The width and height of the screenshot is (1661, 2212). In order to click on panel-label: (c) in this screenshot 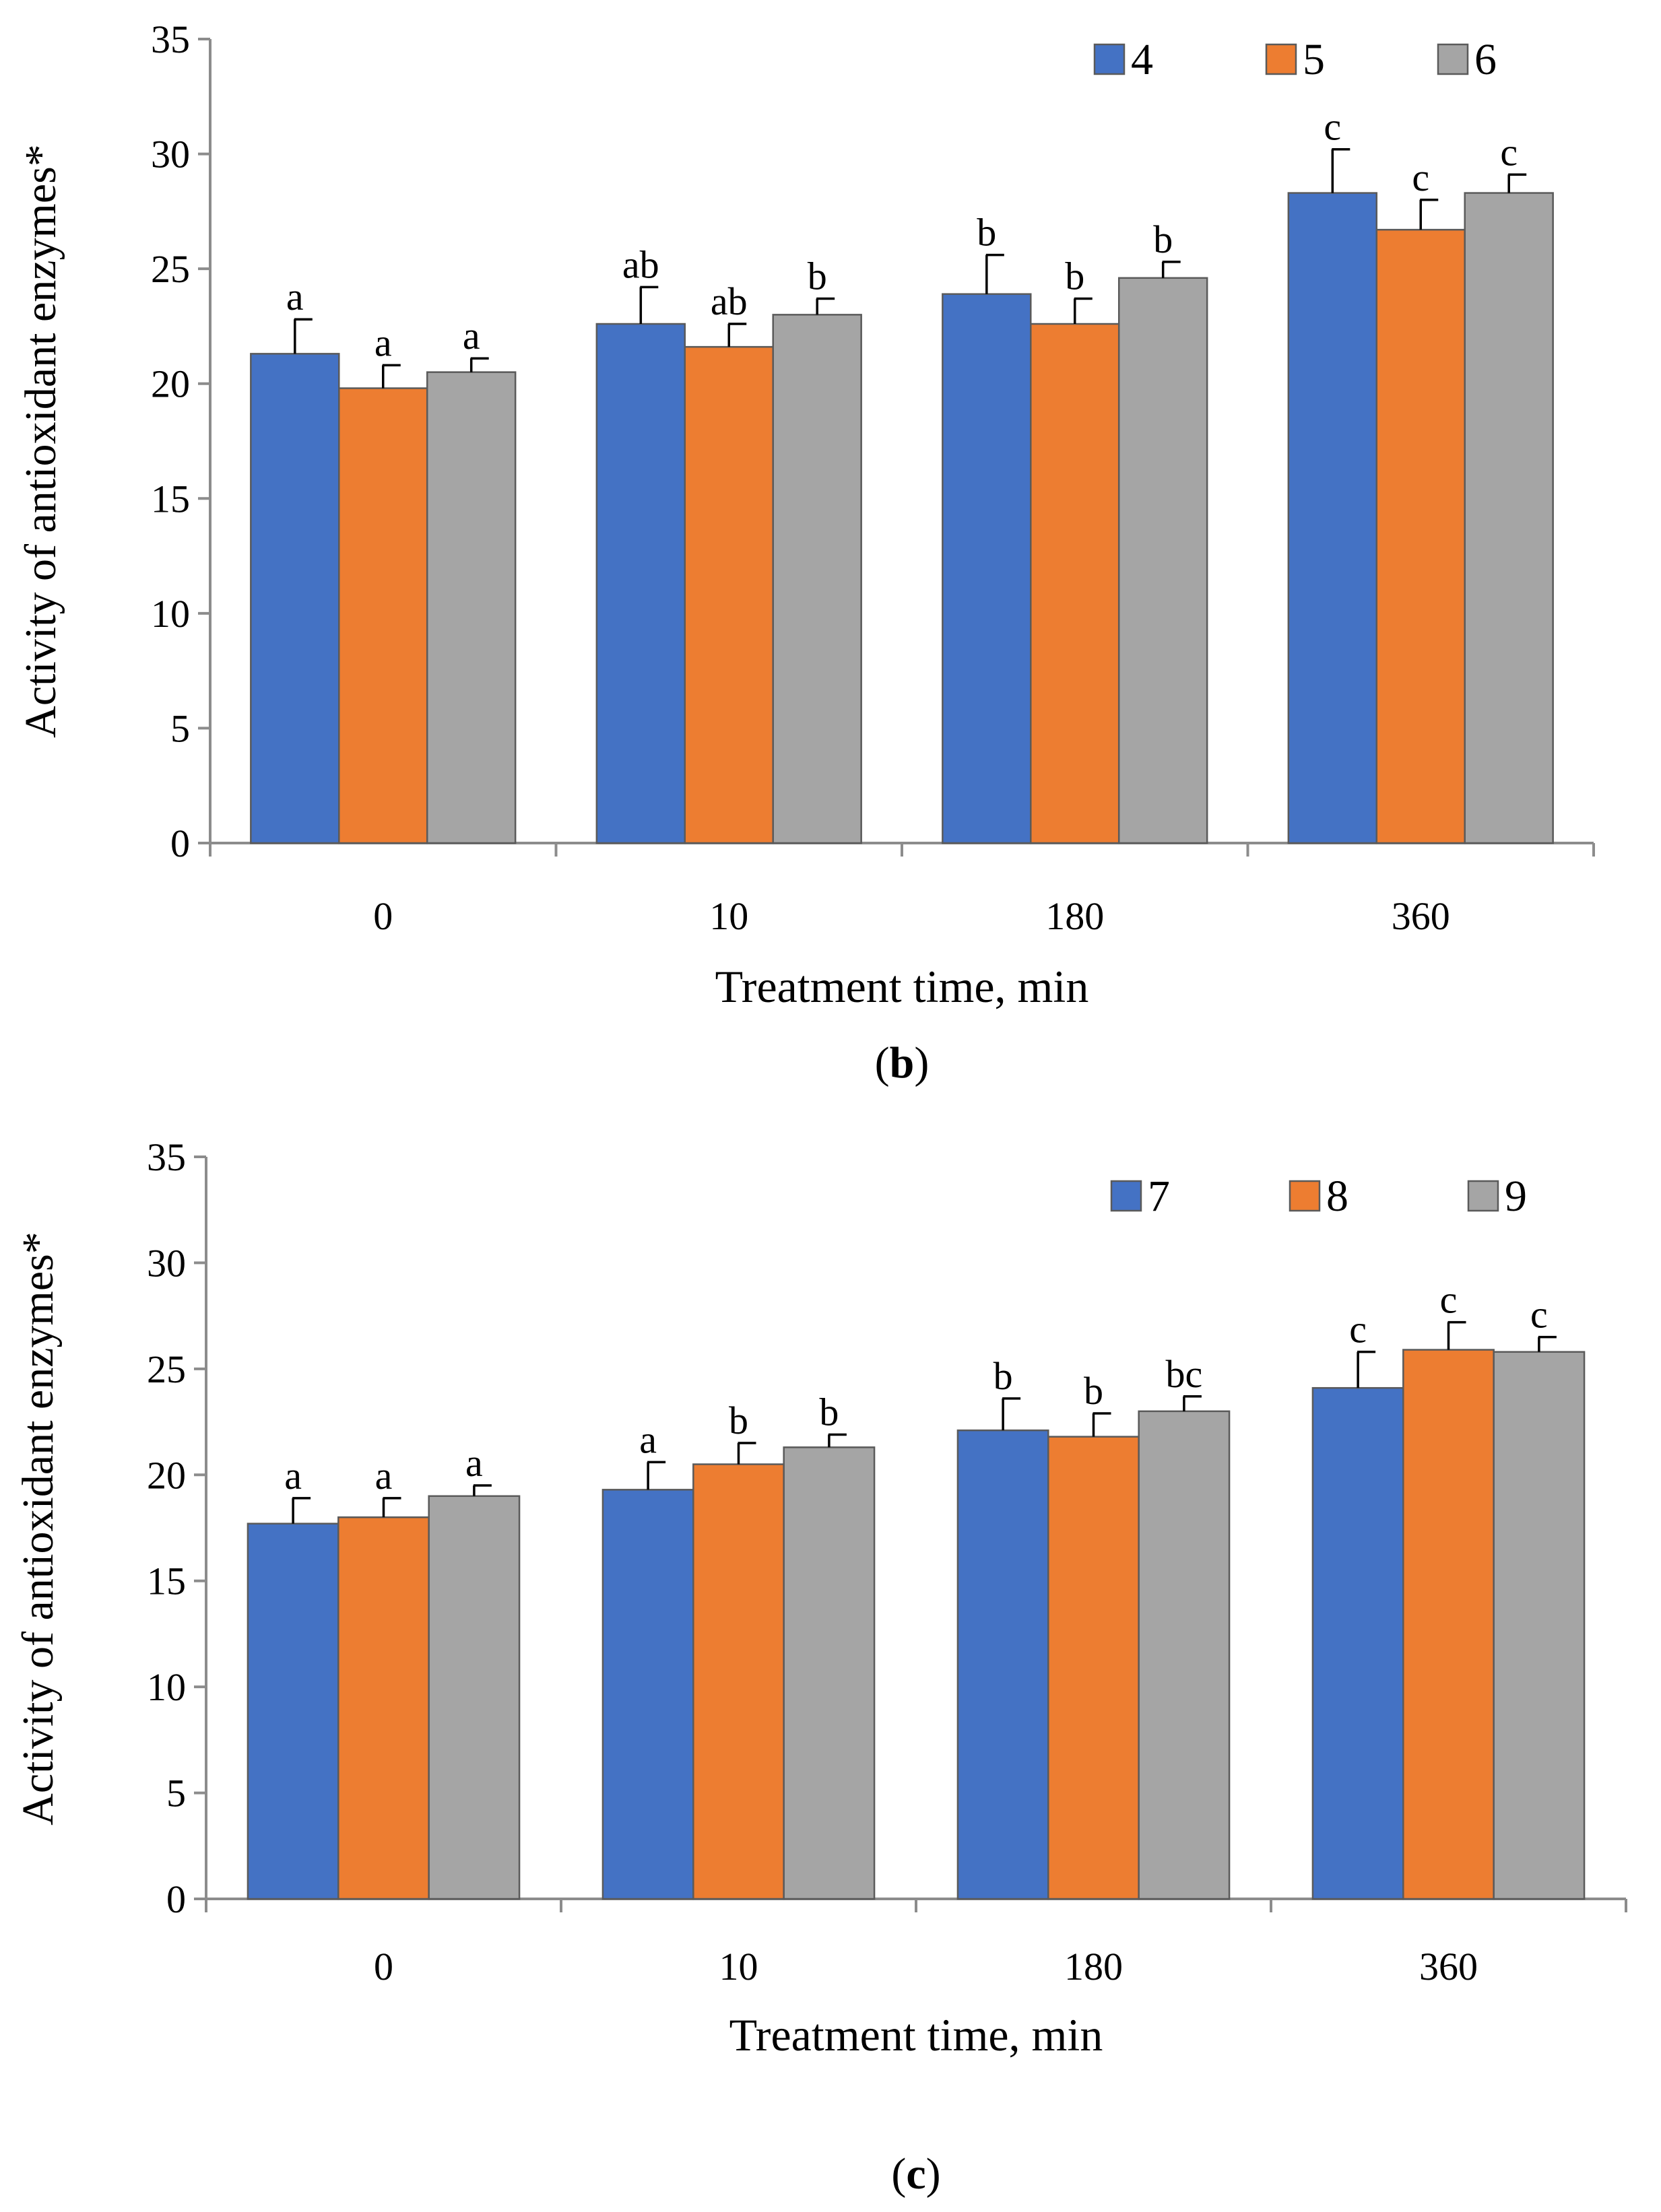, I will do `click(916, 2174)`.